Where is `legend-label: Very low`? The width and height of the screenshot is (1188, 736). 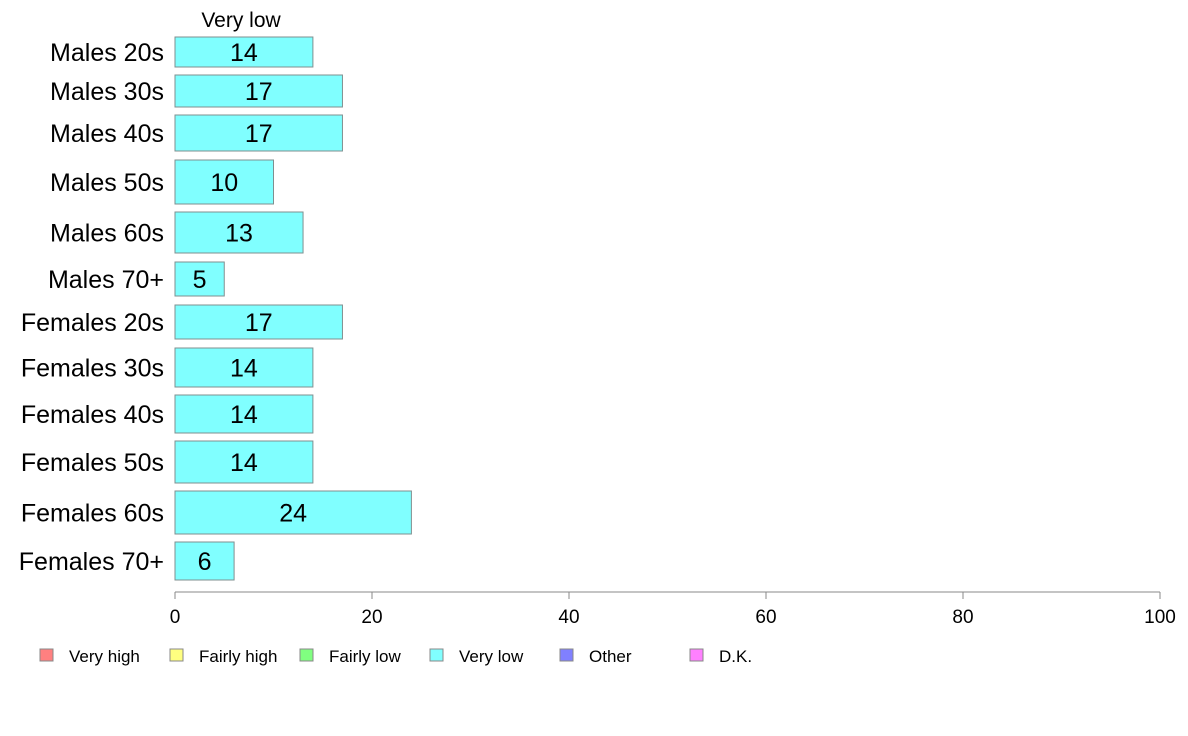
legend-label: Very low is located at coordinates (491, 656).